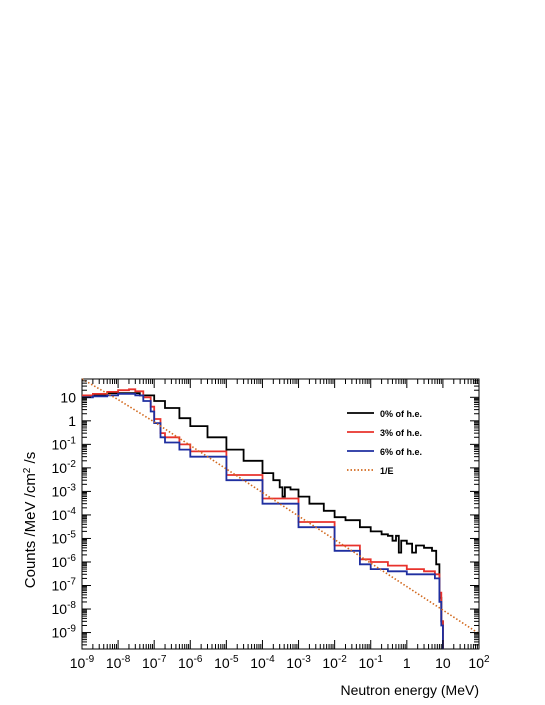  I want to click on x-tick-label: 10⁻⁵, so click(226, 662).